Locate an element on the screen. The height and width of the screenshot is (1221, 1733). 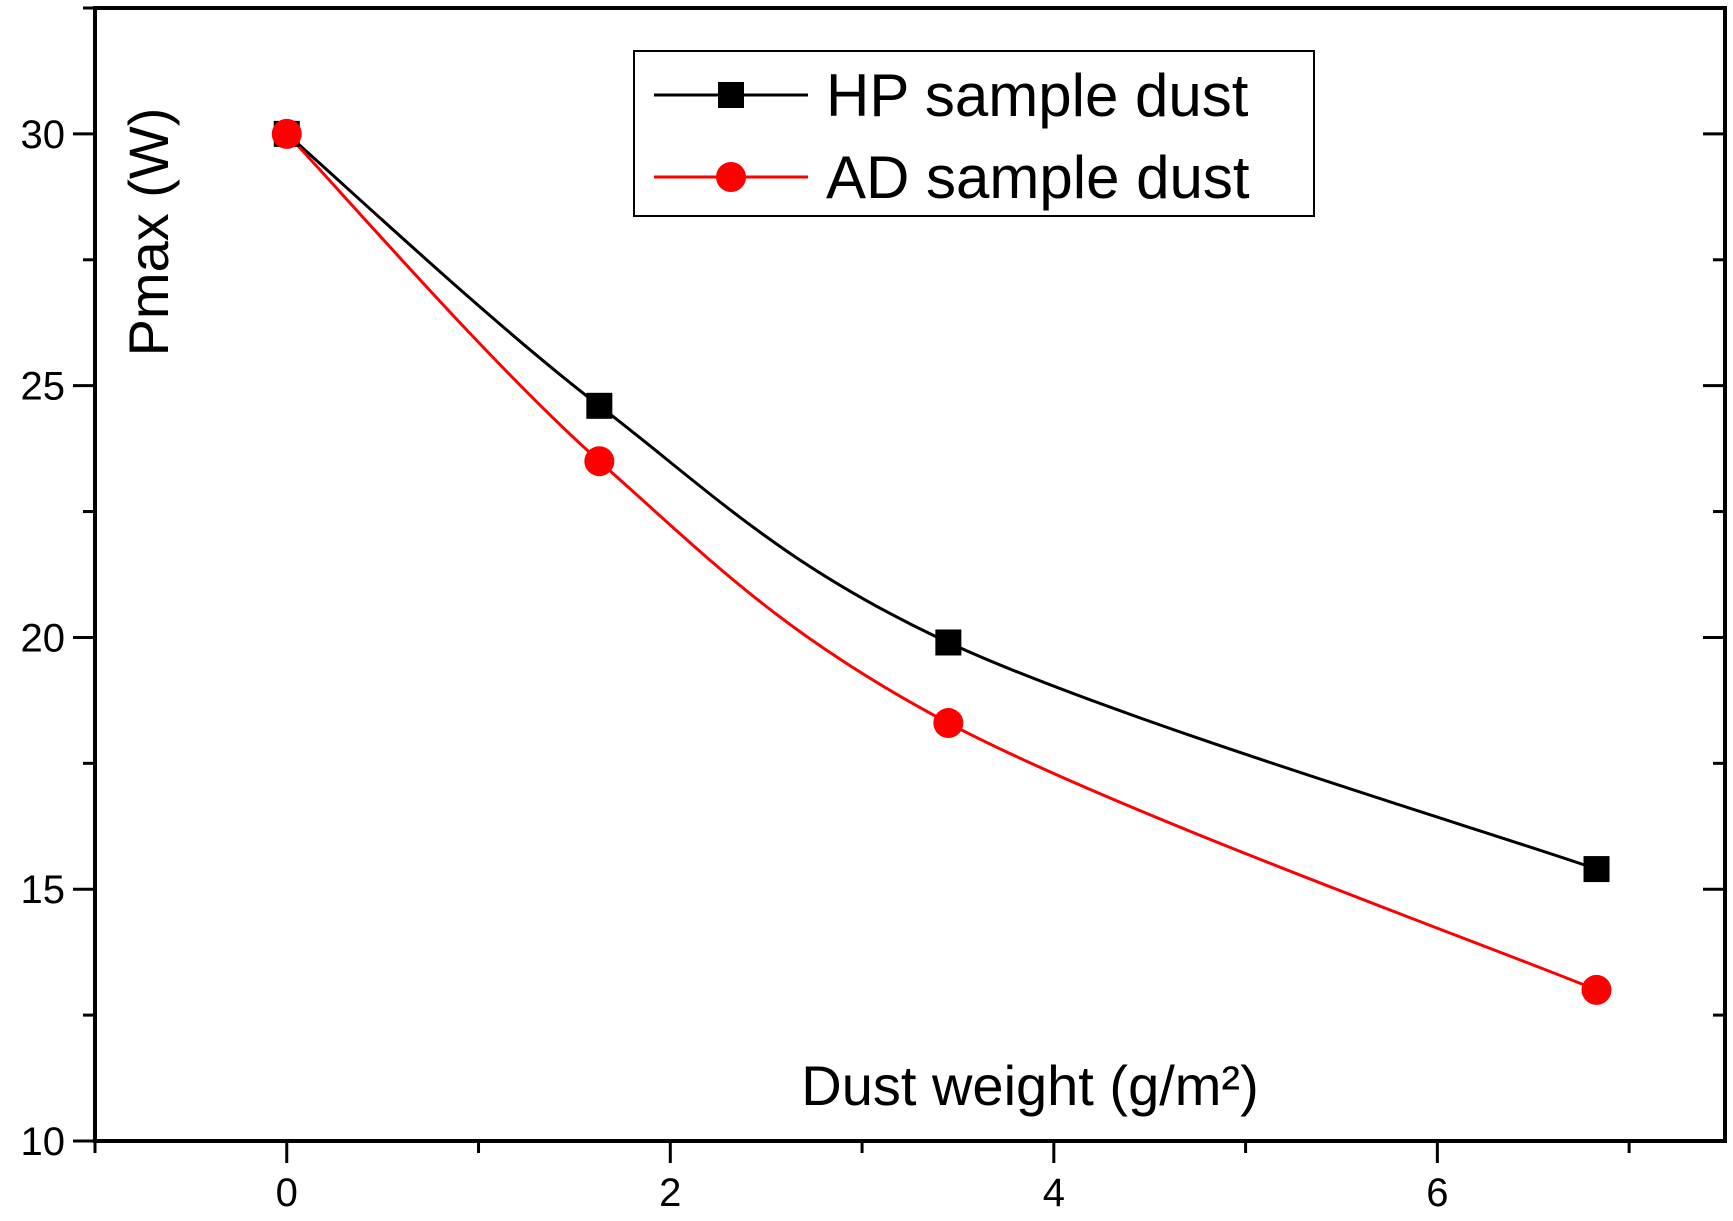
x-tick-label: 0 is located at coordinates (287, 1193).